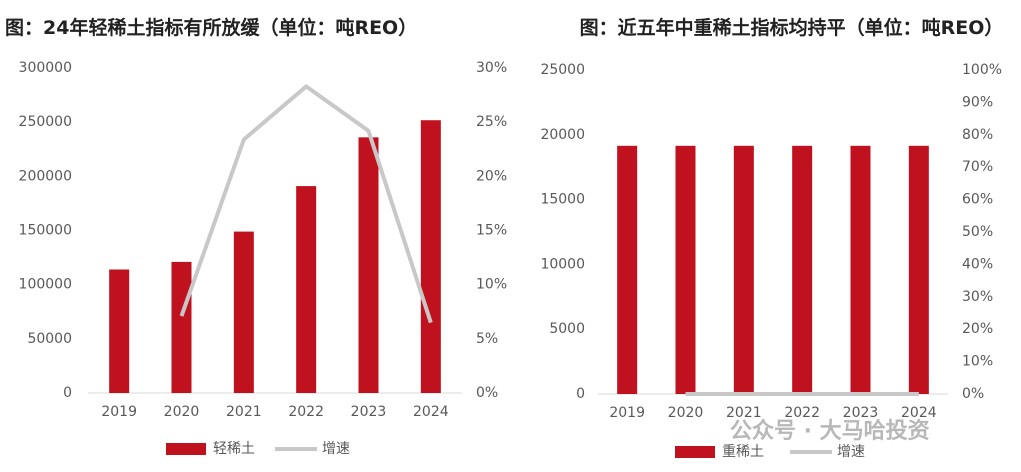  Describe the element at coordinates (567, 329) in the screenshot. I see `y-tick-label: 5000` at that location.